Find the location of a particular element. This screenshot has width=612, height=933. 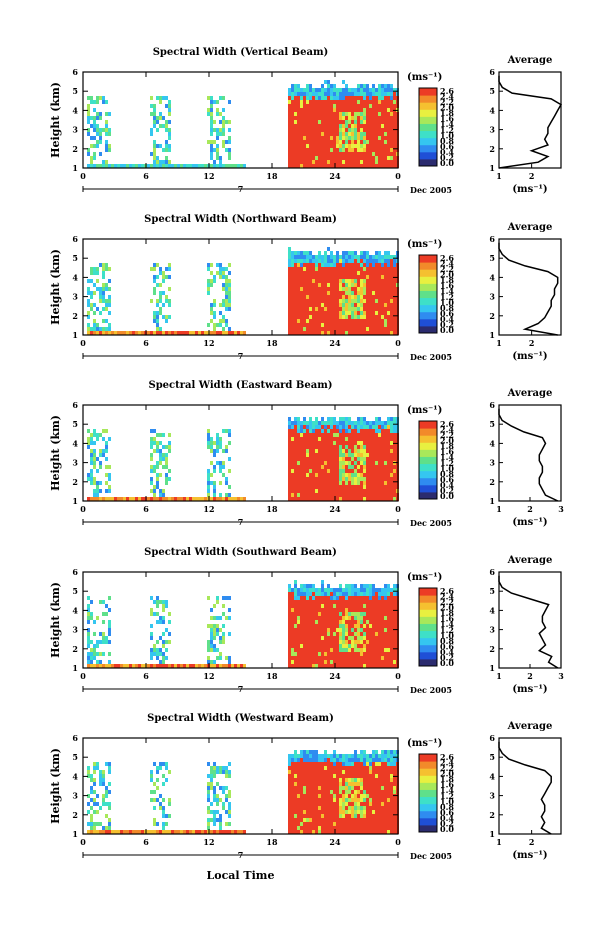

profile-y-tick-label: 1 is located at coordinates (492, 501).